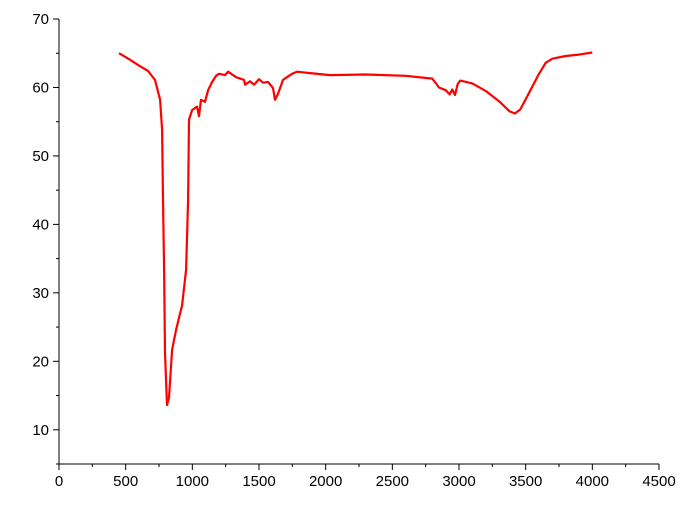  What do you see at coordinates (40, 19) in the screenshot?
I see `y-tick-label: 70` at bounding box center [40, 19].